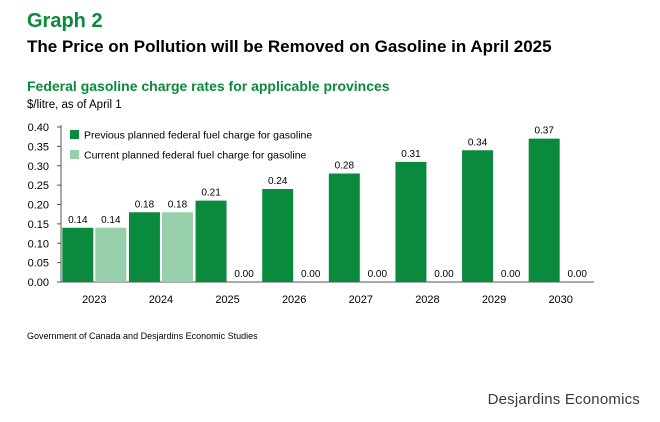 The width and height of the screenshot is (660, 422). Describe the element at coordinates (411, 154) in the screenshot. I see `bar-value-label: 0.31` at that location.